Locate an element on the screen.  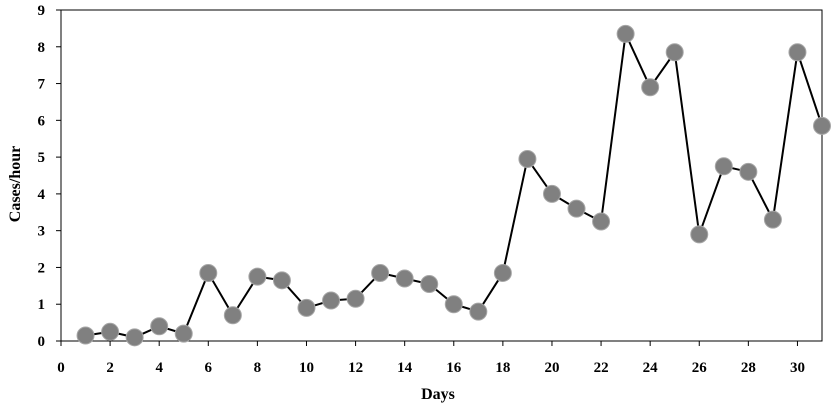
y-axis: 0 1 2 3 4 5 6 7 8 9 is located at coordinates (49, 176).